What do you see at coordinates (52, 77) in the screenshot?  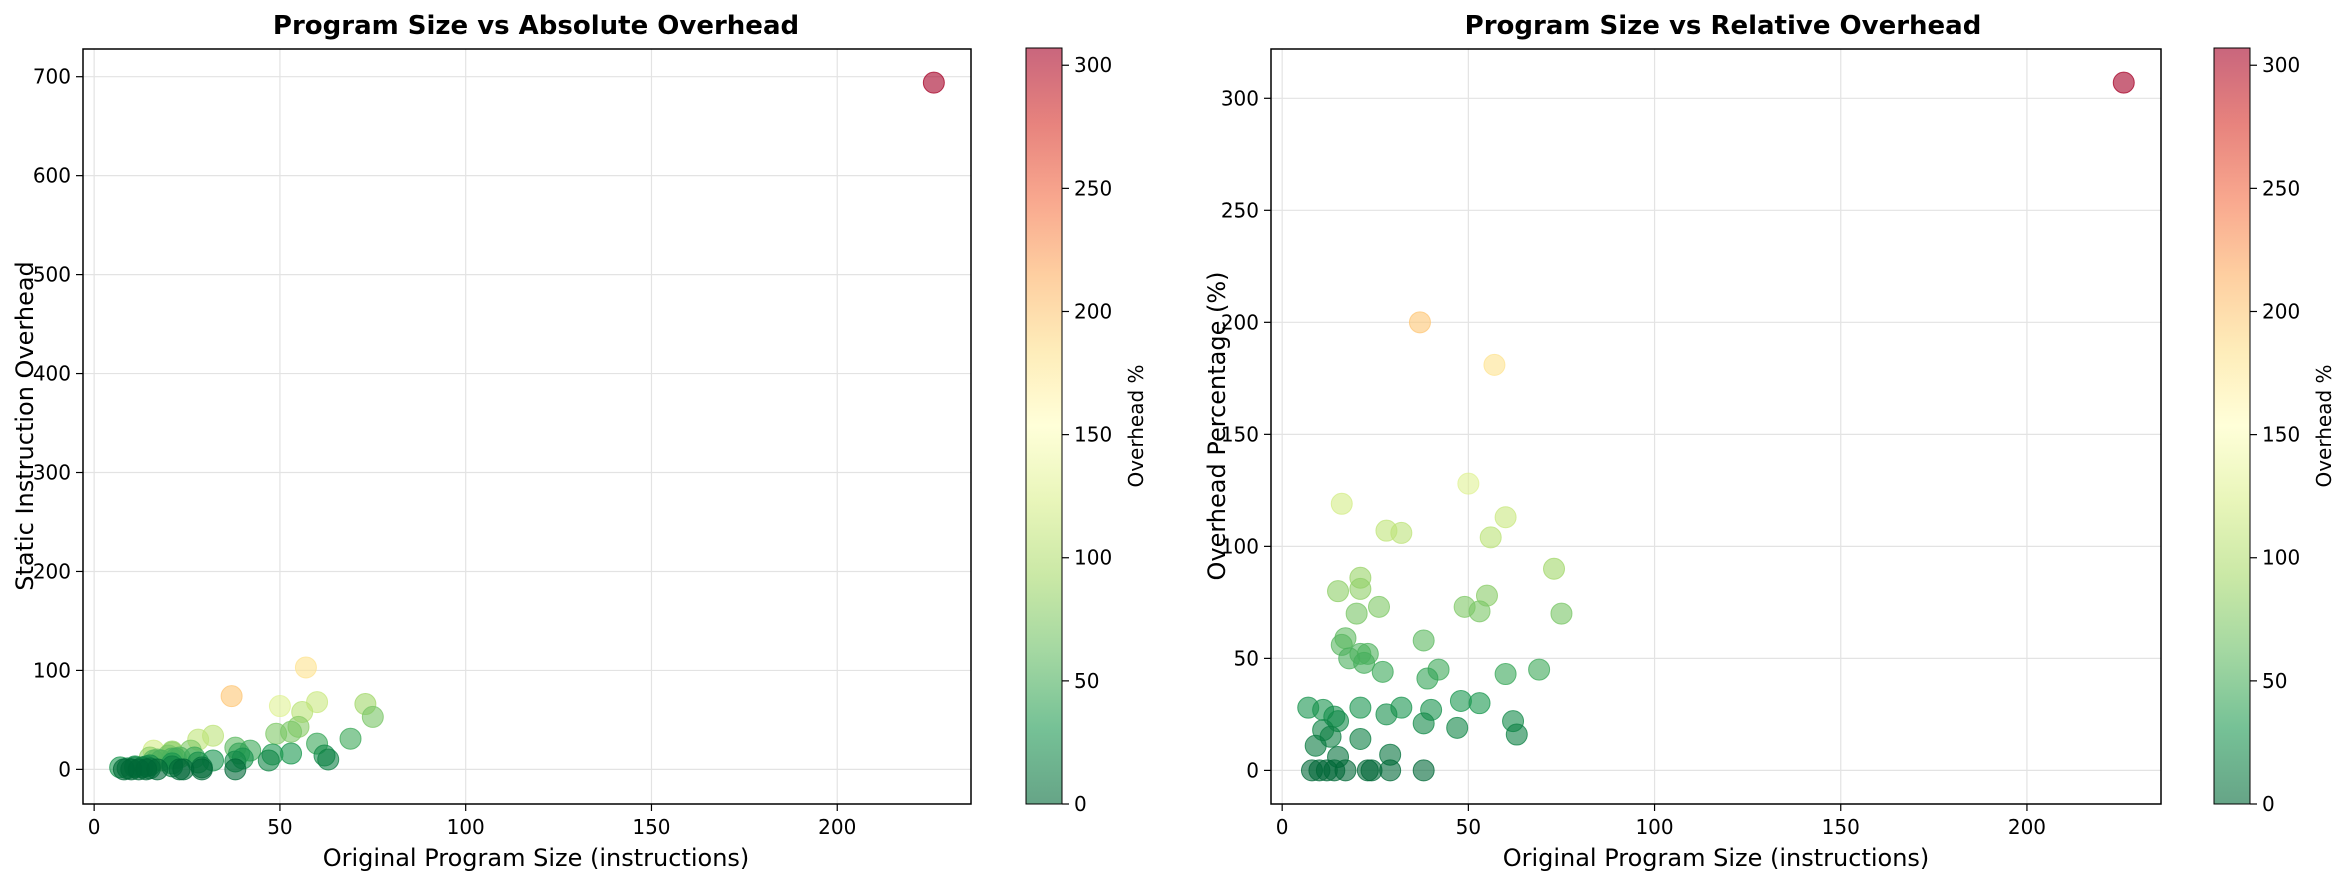 I see `y-tick-label: 700` at bounding box center [52, 77].